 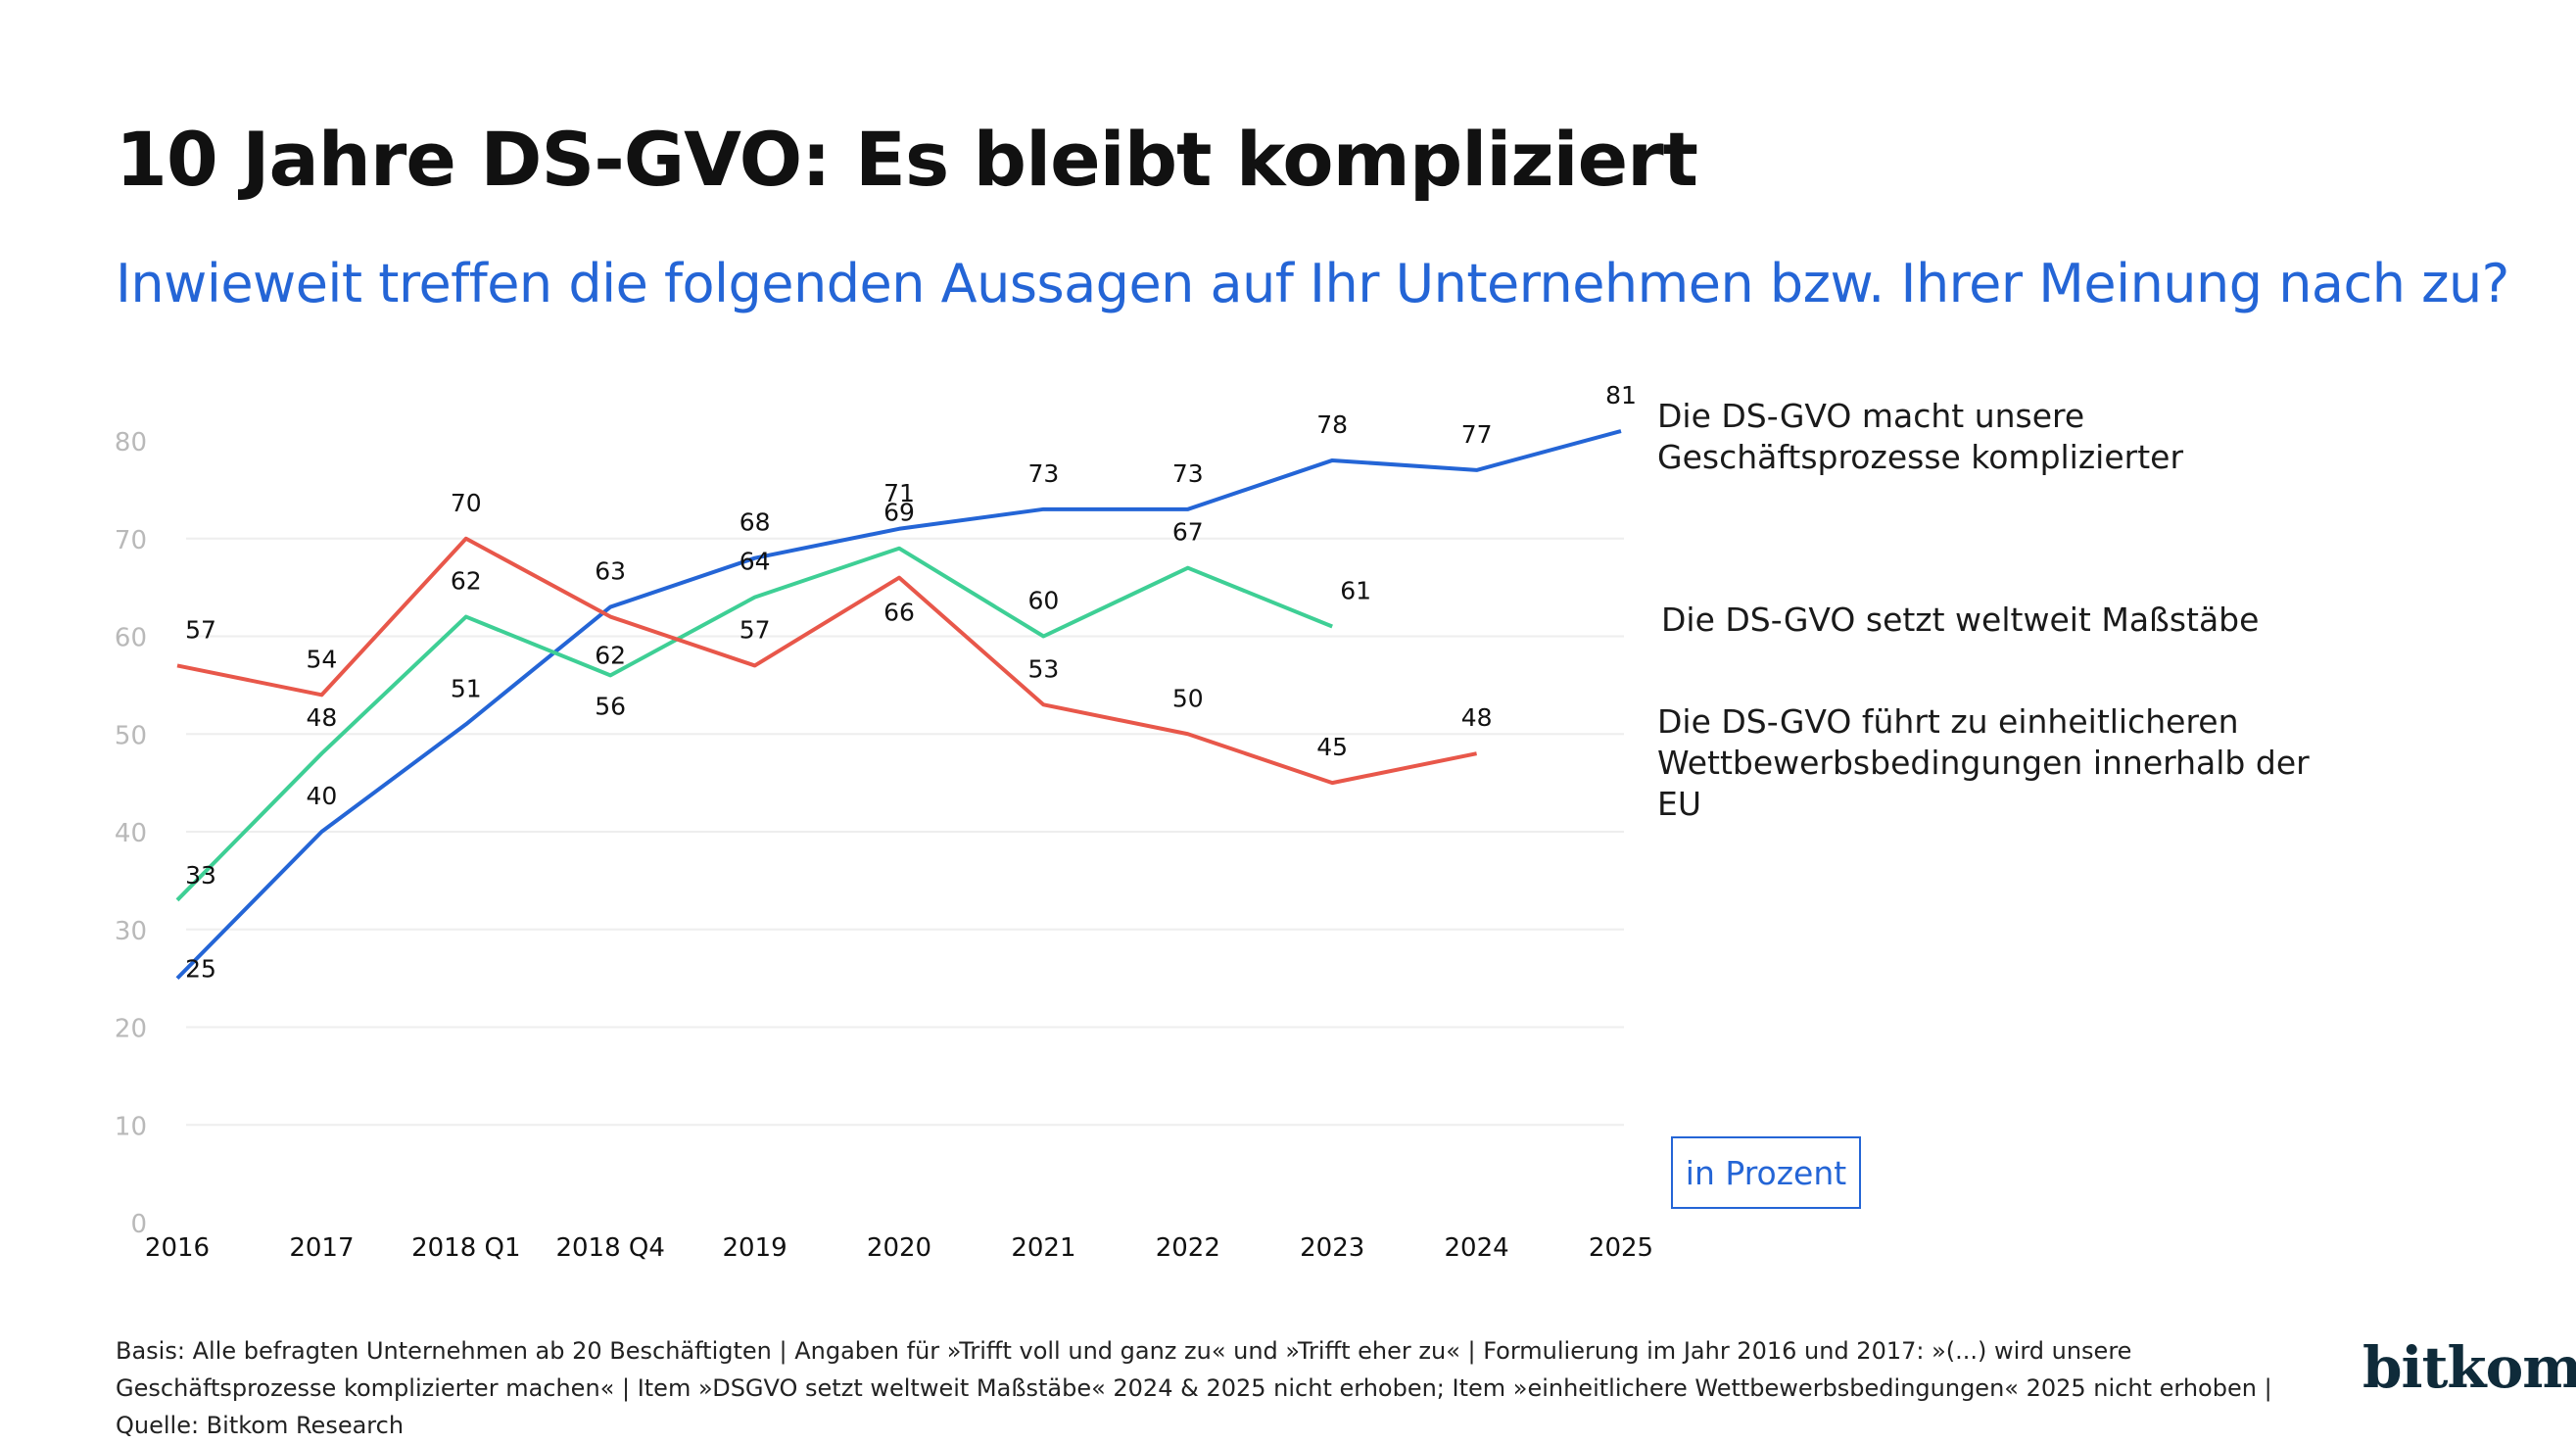 What do you see at coordinates (131, 540) in the screenshot?
I see `y-tick-label: 70` at bounding box center [131, 540].